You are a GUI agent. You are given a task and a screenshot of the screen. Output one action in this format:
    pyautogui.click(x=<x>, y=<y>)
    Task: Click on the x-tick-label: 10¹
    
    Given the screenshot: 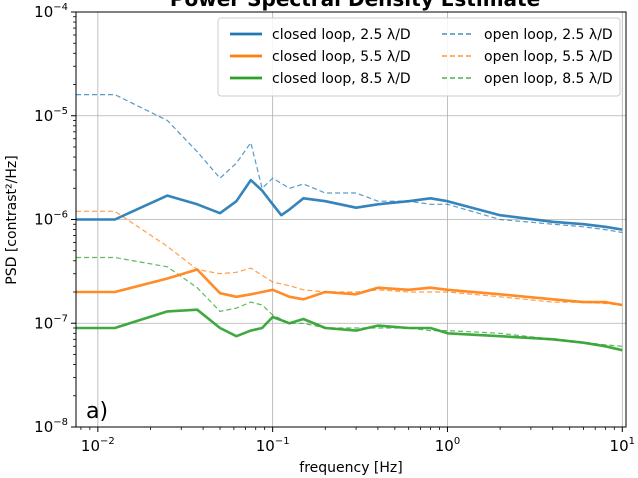 What is the action you would take?
    pyautogui.click(x=622, y=445)
    